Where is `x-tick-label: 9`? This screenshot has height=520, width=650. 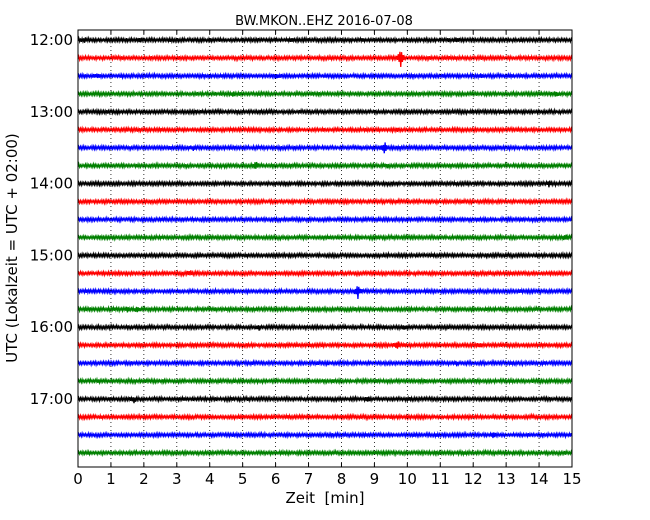 x-tick-label: 9 is located at coordinates (375, 479).